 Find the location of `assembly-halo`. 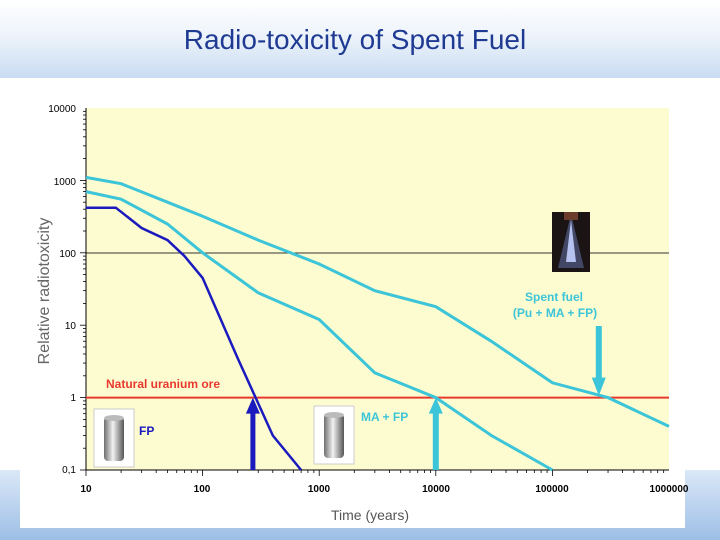

assembly-halo is located at coordinates (571, 241).